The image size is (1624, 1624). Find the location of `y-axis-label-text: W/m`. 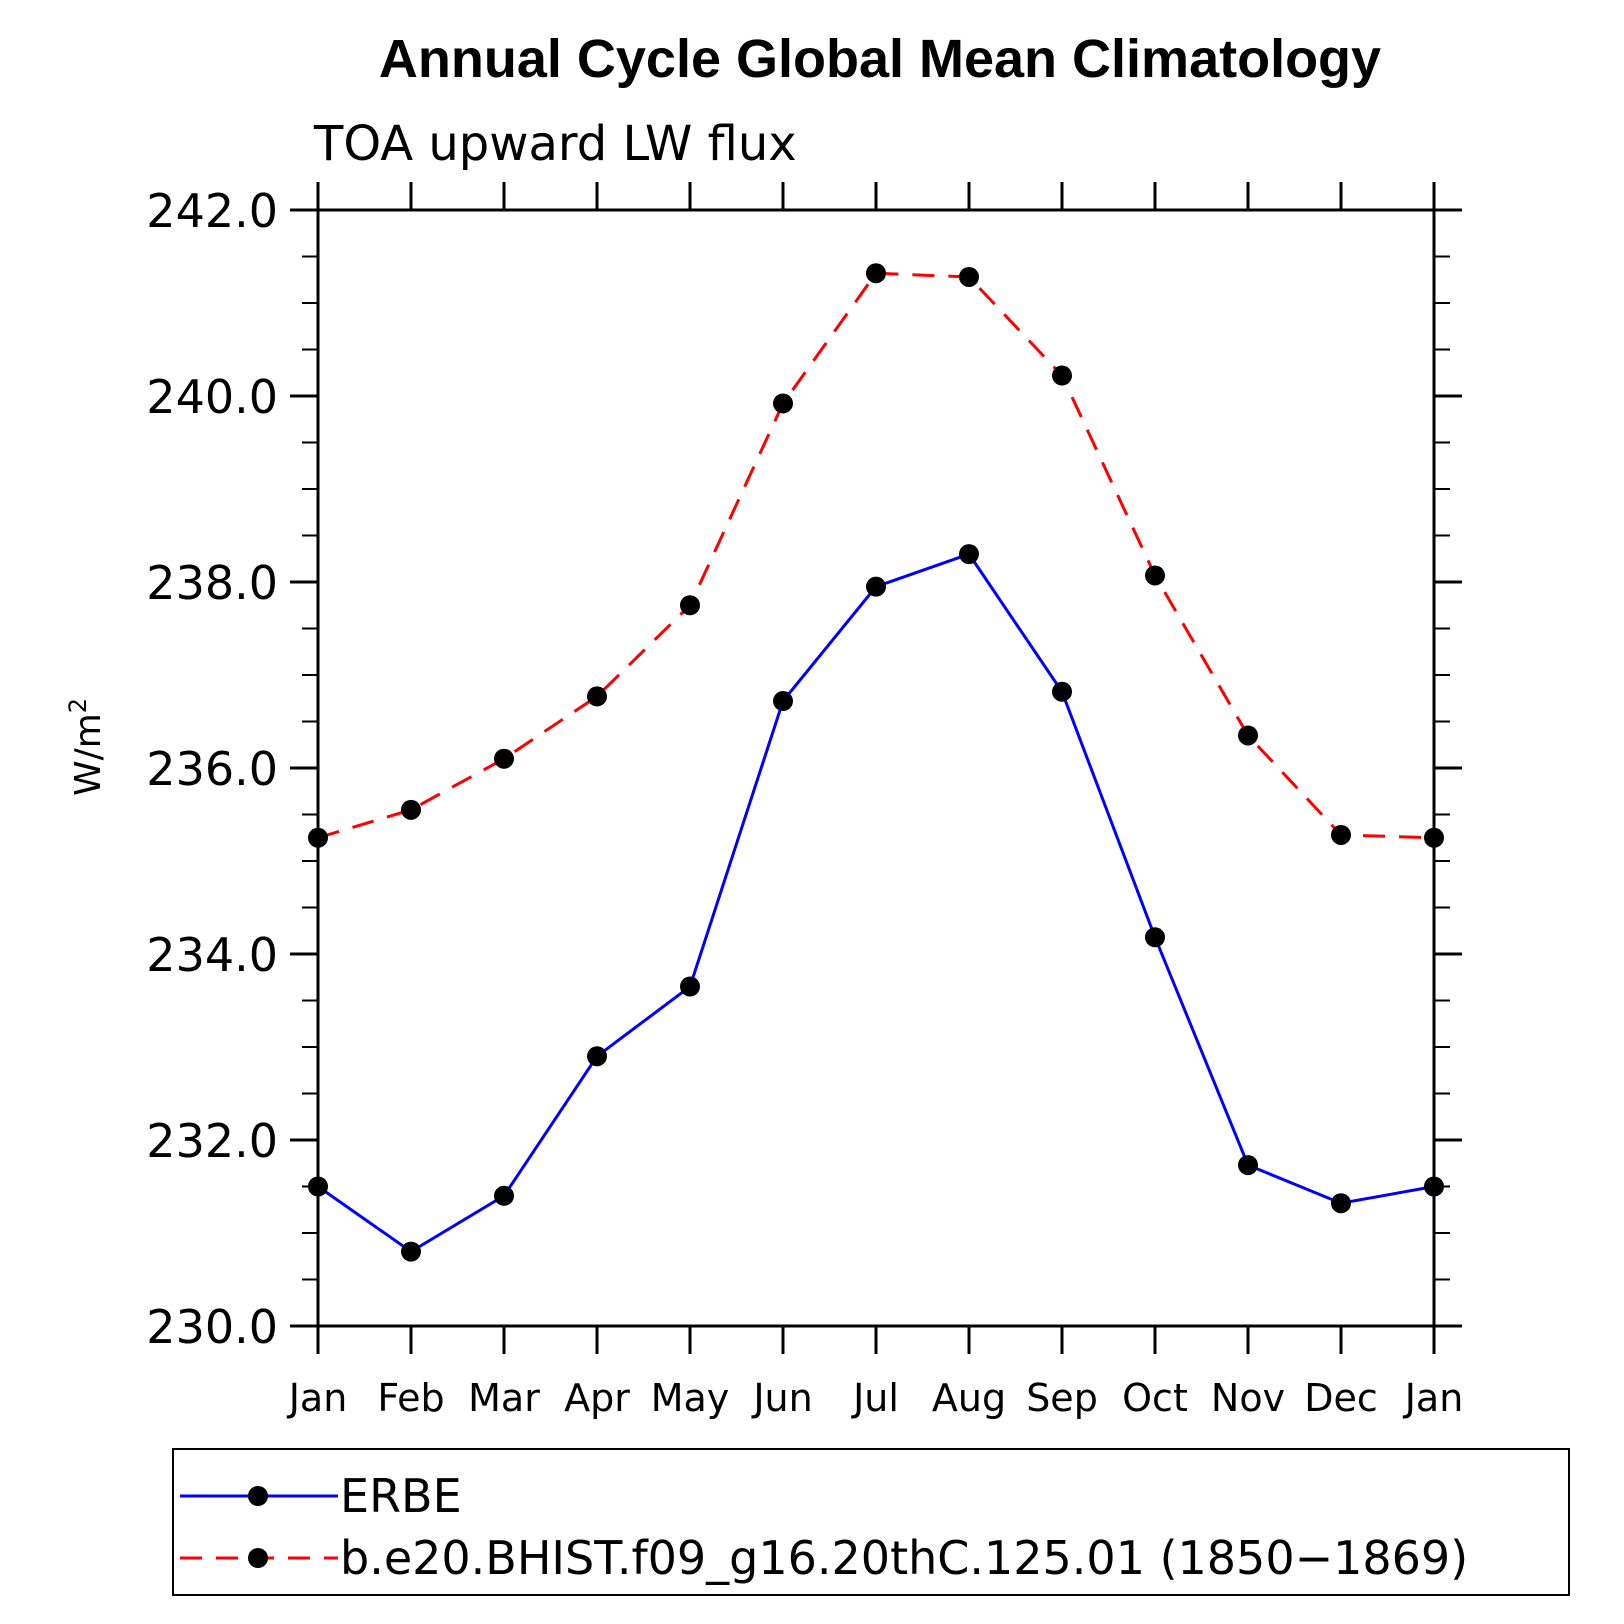

y-axis-label-text: W/m is located at coordinates (88, 754).